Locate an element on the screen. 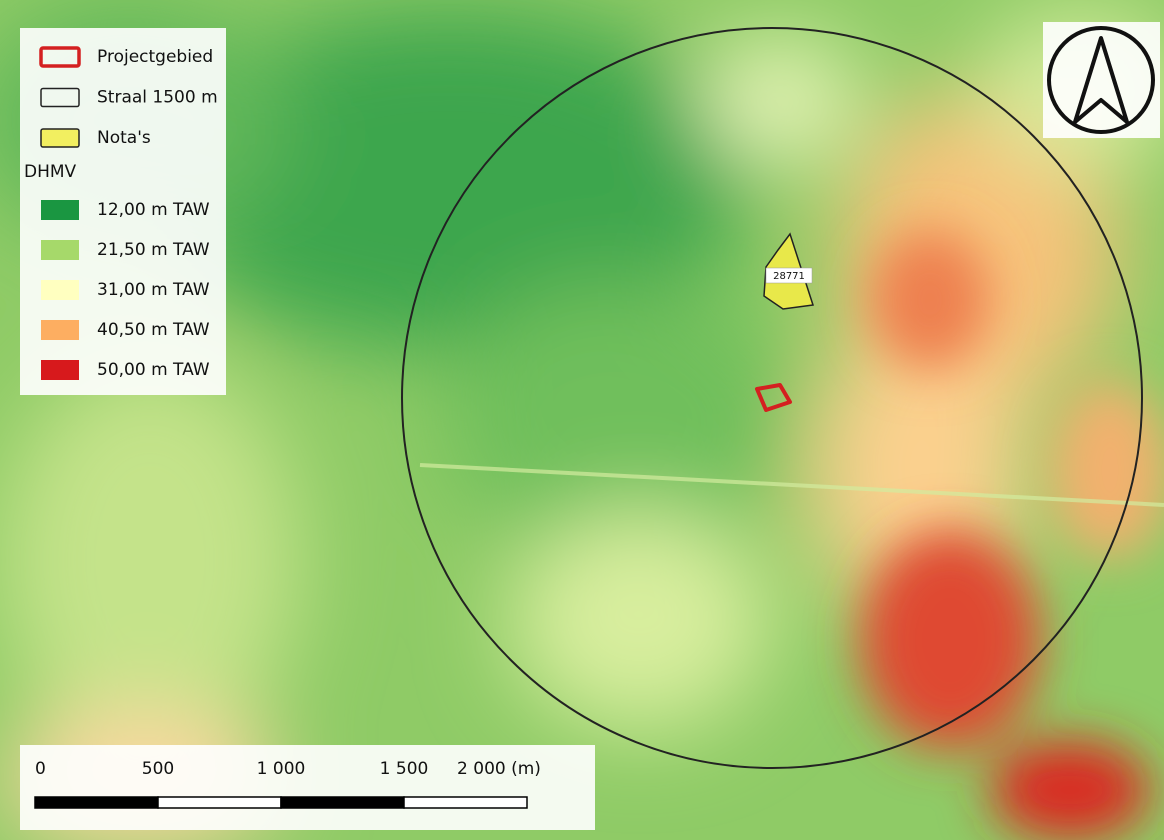 This screenshot has height=840, width=1164. scale-box is located at coordinates (307, 787).